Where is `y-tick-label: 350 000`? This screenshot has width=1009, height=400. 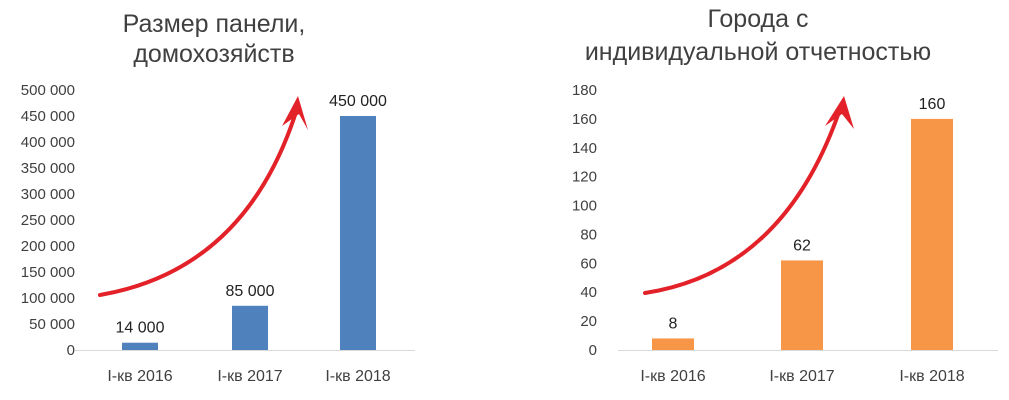
y-tick-label: 350 000 is located at coordinates (48, 168).